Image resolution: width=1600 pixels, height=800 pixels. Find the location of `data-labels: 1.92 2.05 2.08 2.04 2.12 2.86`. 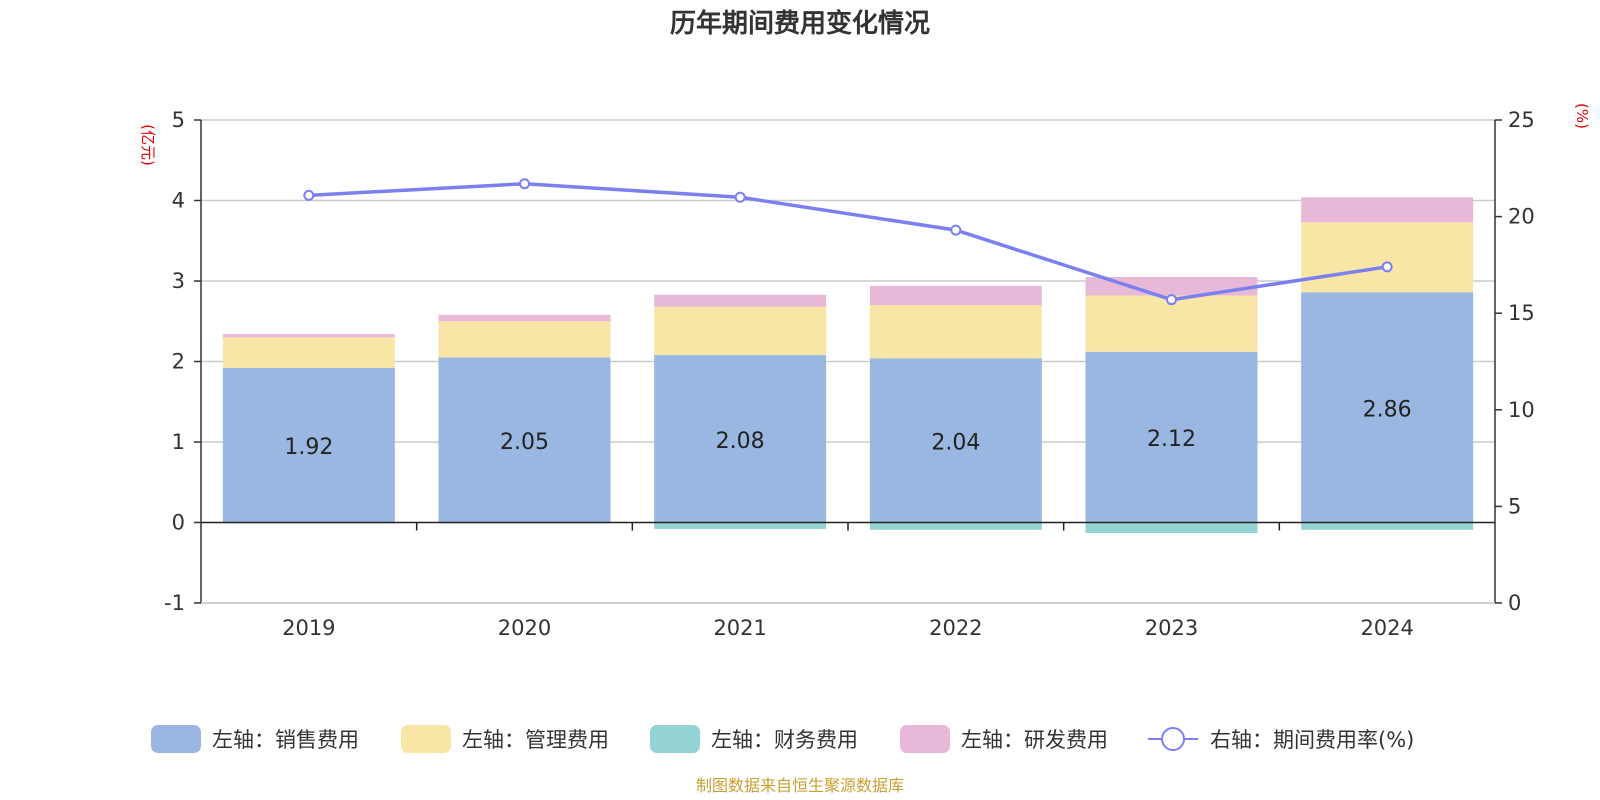

data-labels: 1.92 2.05 2.08 2.04 2.12 2.86 is located at coordinates (847, 428).